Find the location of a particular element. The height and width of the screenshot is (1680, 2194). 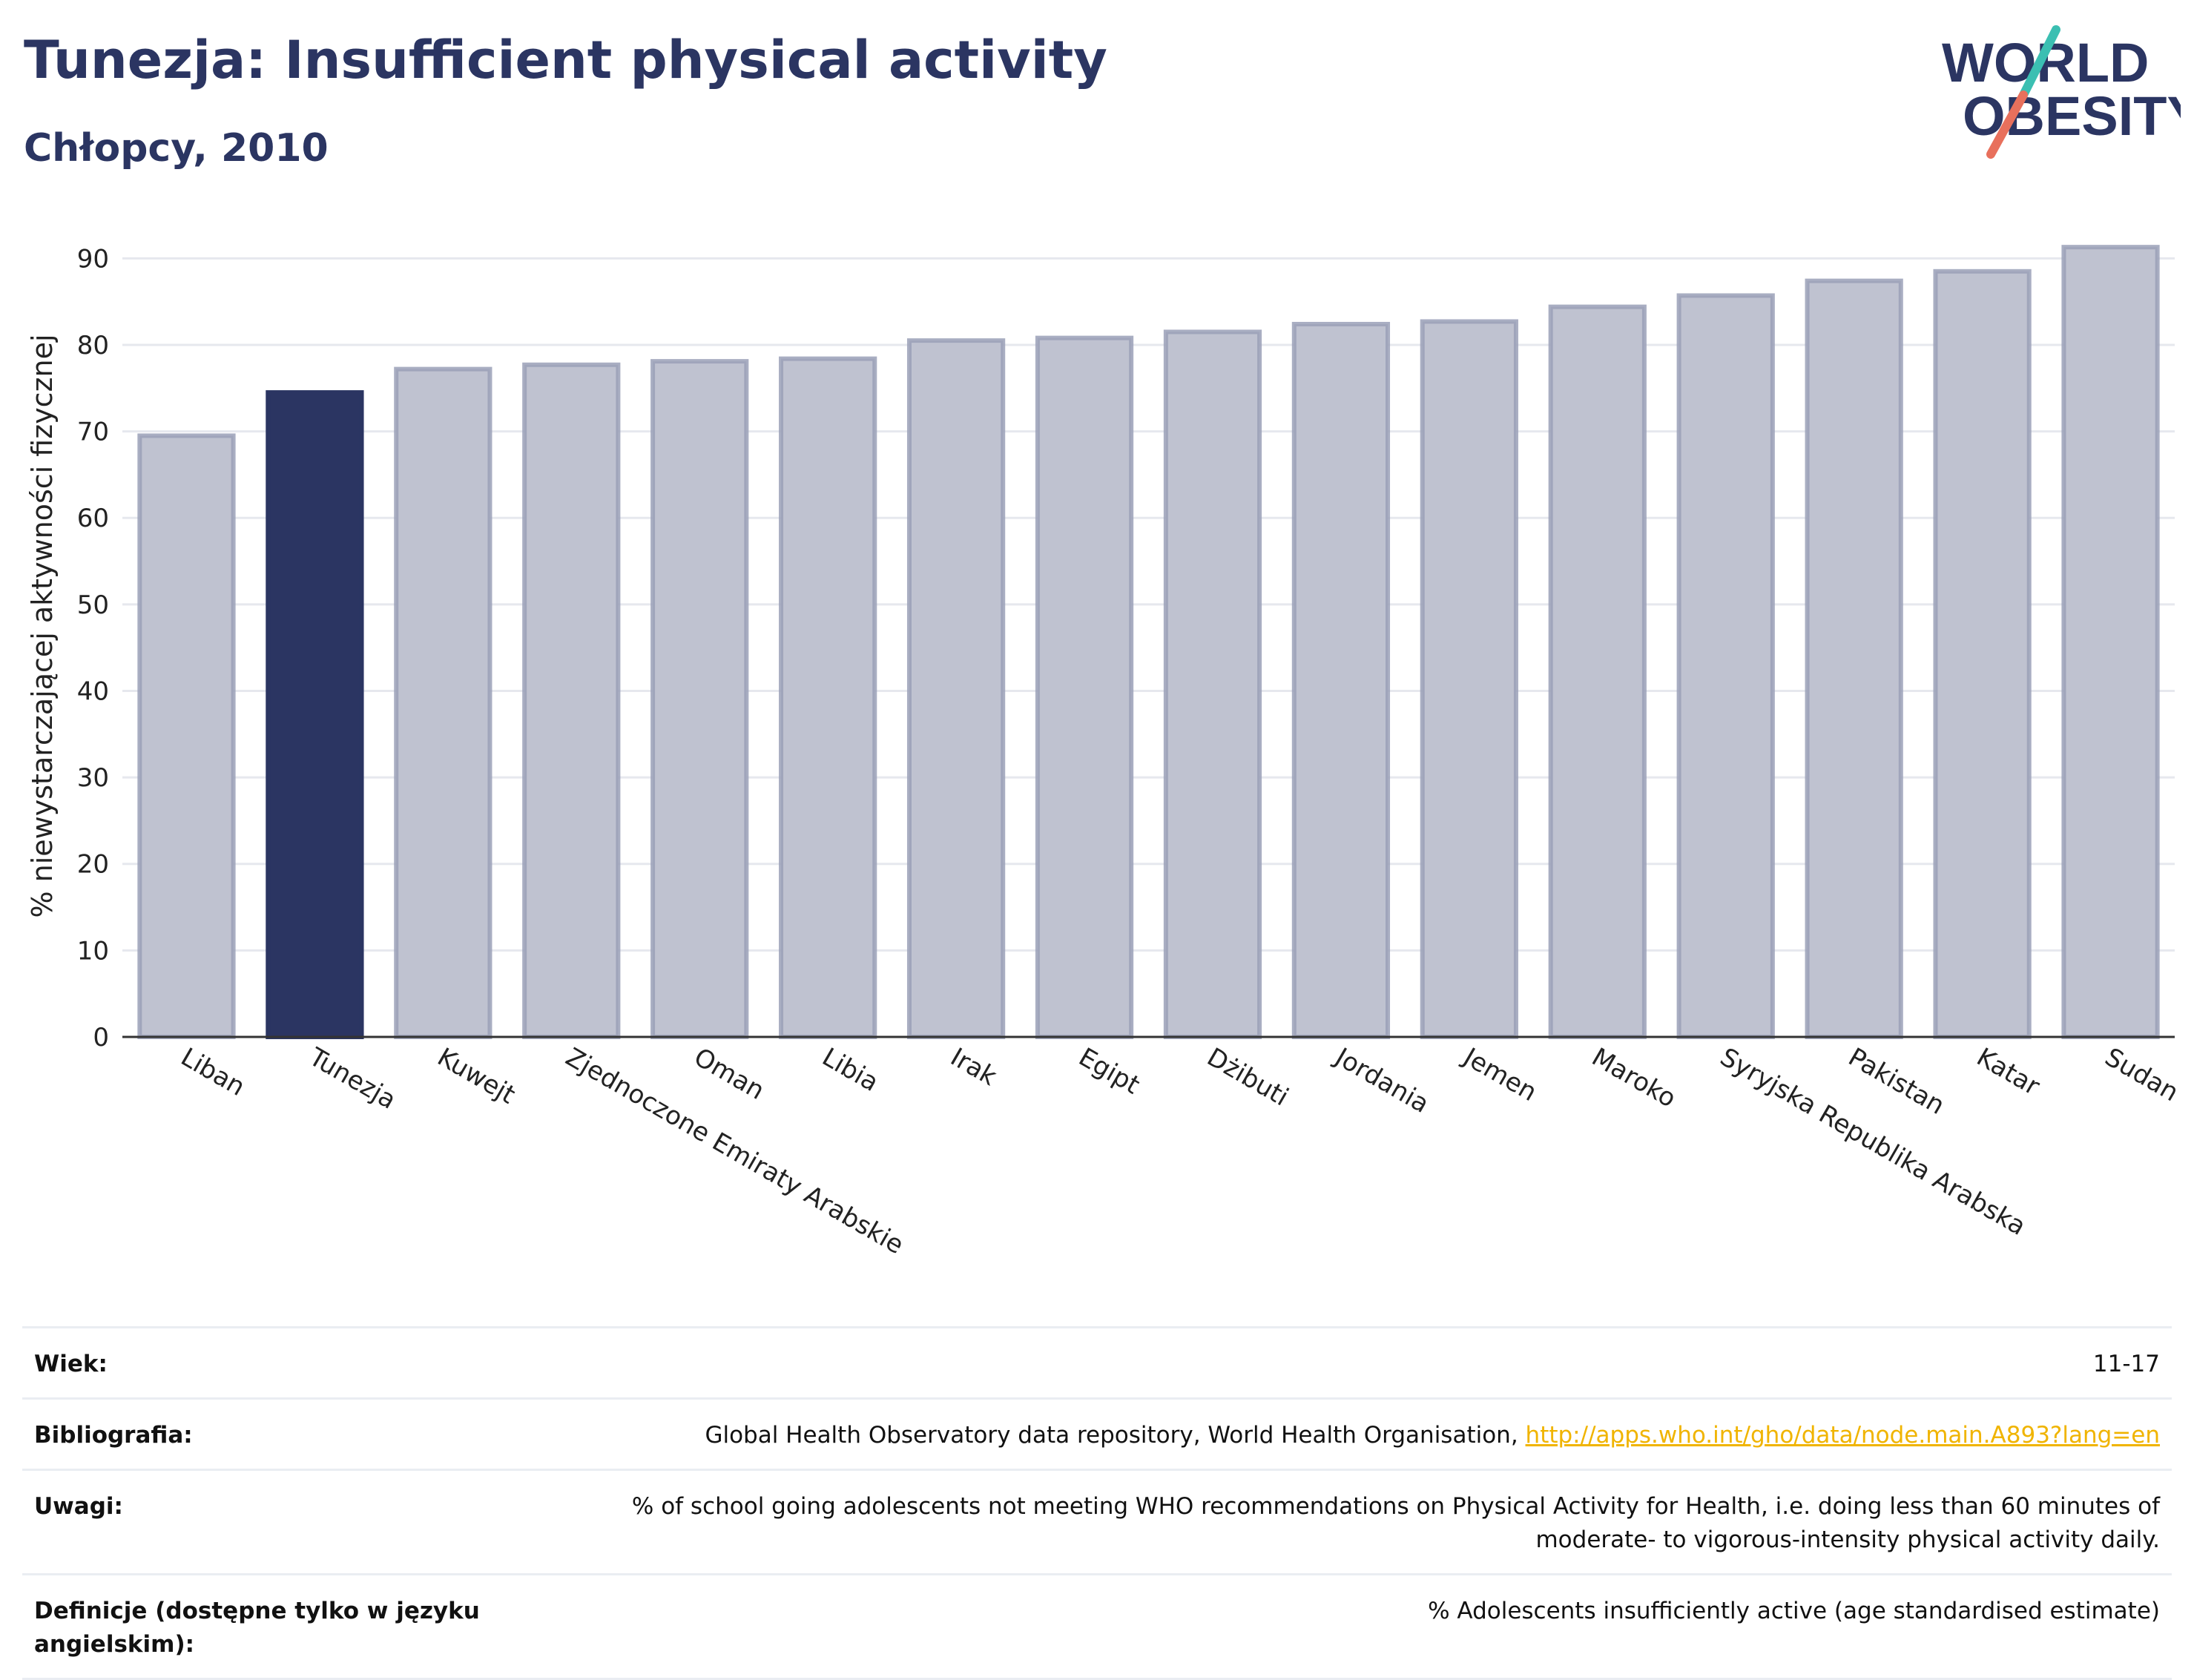

x-tick-label: Katar is located at coordinates (2008, 1072).